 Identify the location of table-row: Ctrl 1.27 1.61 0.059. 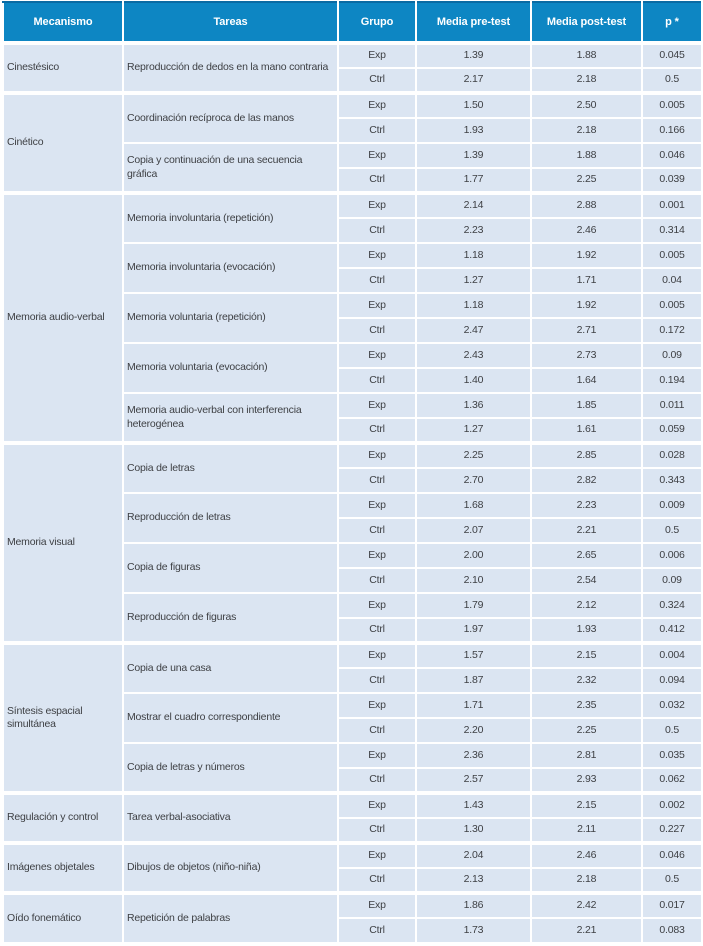
(353, 430).